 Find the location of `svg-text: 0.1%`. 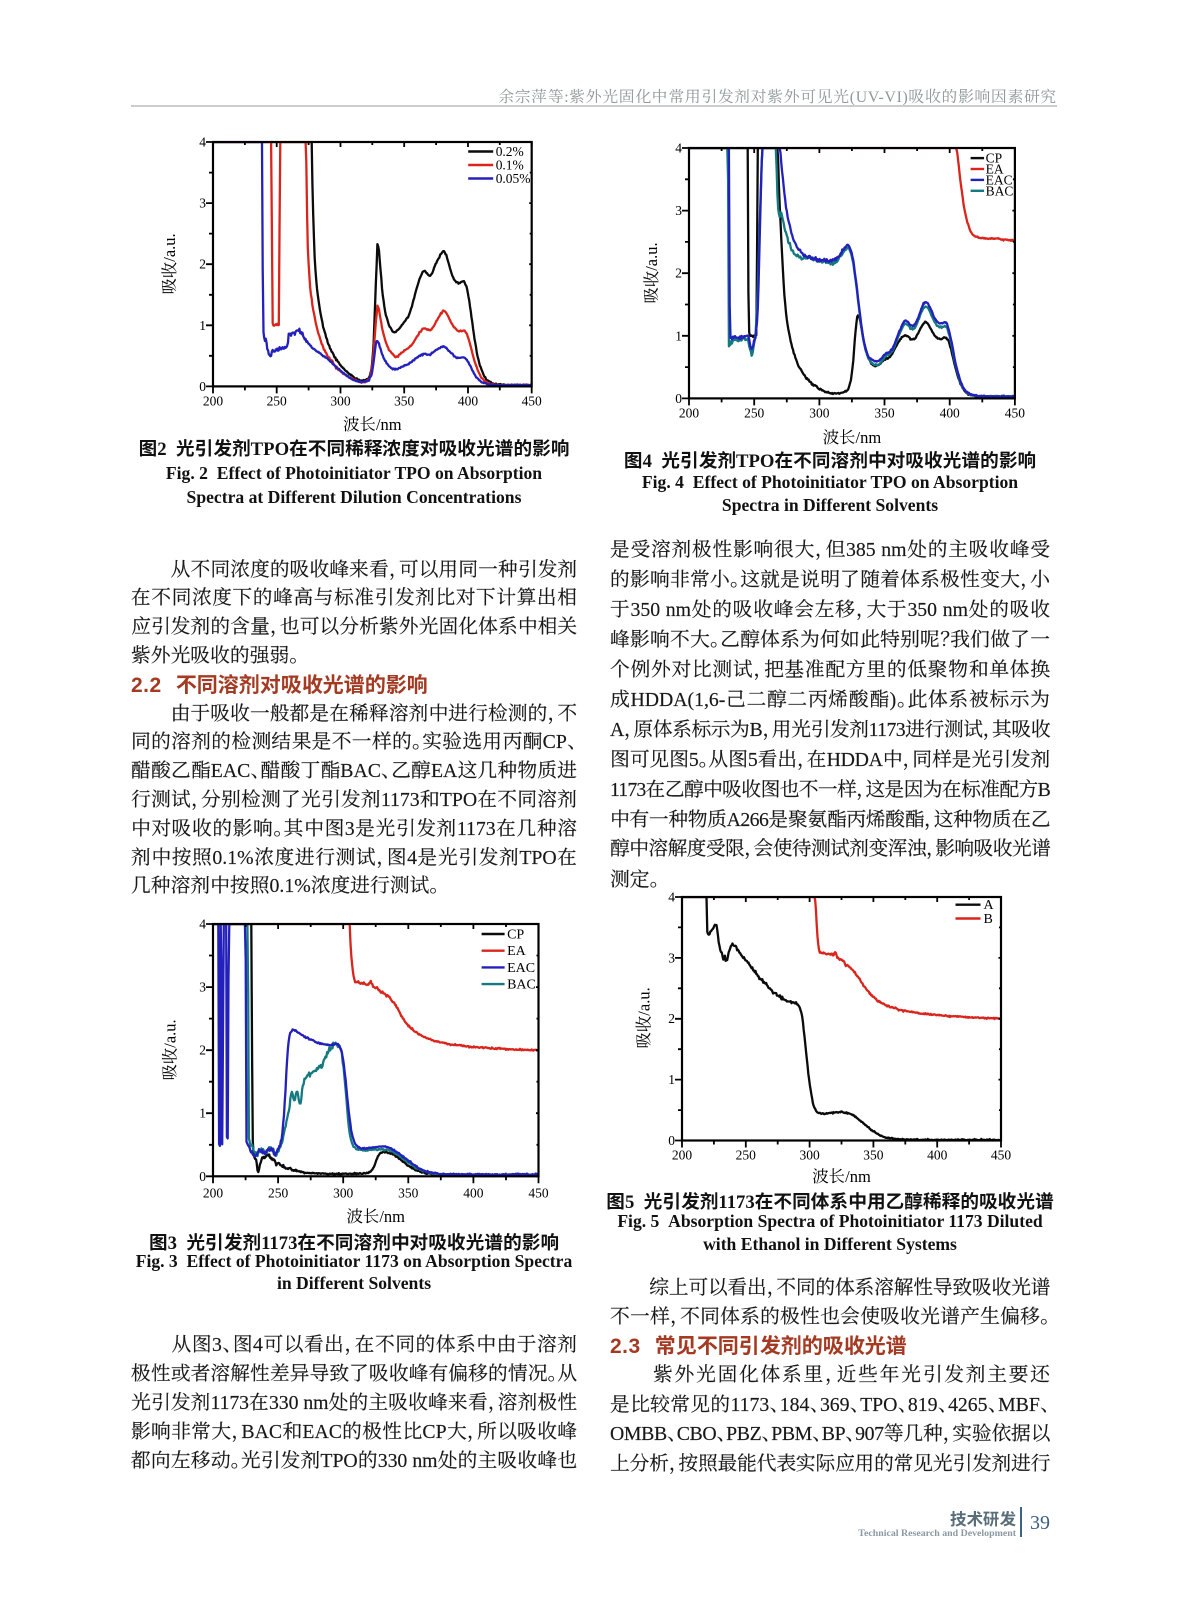

svg-text: 0.1% is located at coordinates (509, 164).